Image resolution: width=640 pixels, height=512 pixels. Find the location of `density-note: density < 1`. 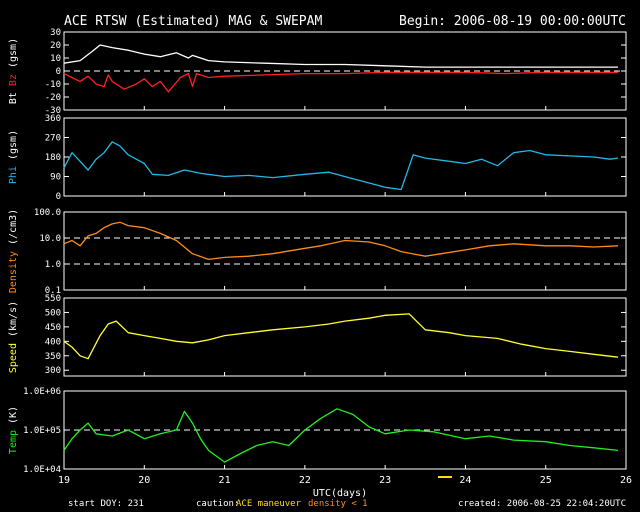

density-note: density < 1 is located at coordinates (338, 504).